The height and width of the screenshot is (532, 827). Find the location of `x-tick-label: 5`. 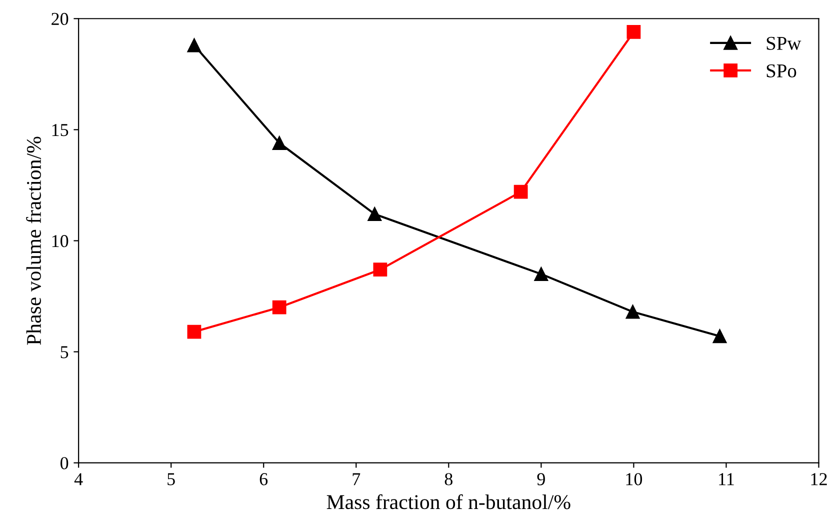

x-tick-label: 5 is located at coordinates (171, 479).